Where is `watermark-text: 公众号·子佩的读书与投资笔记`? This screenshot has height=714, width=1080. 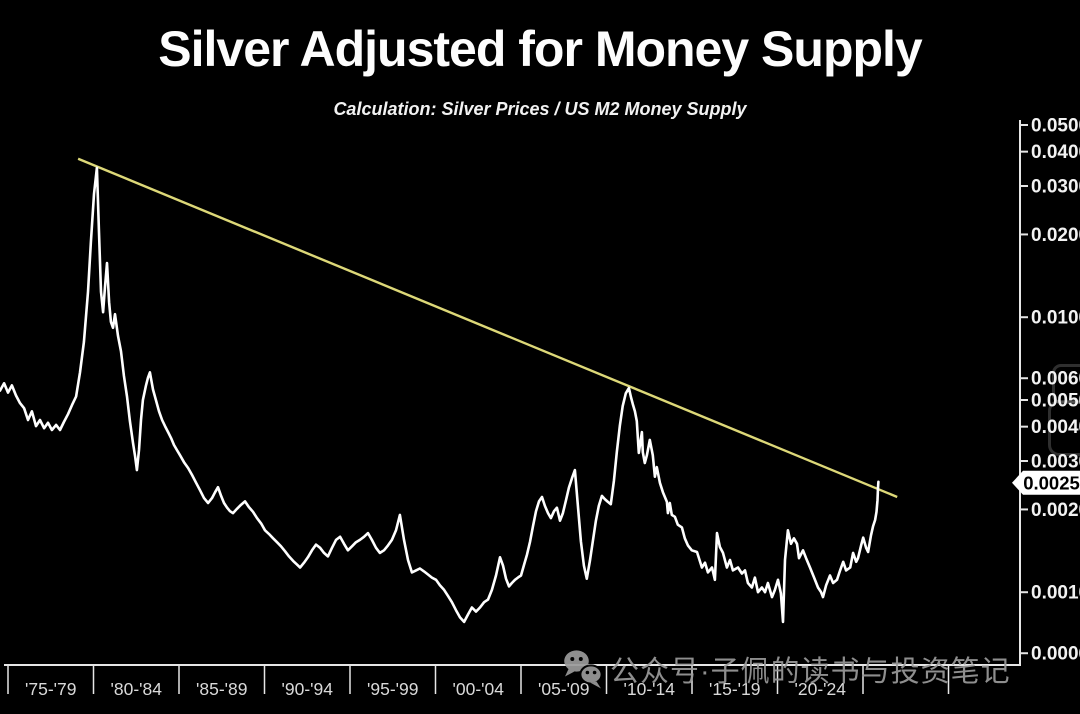
watermark-text: 公众号·子佩的读书与投资笔记 is located at coordinates (810, 672).